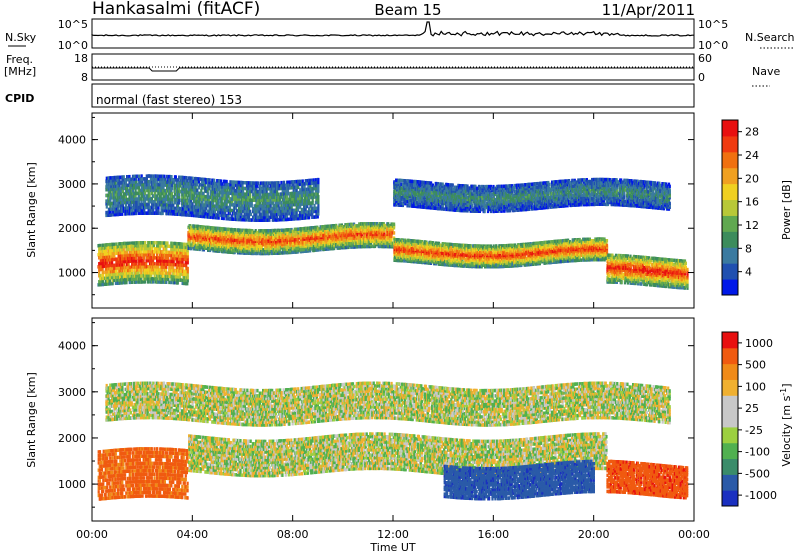 The image size is (800, 554). What do you see at coordinates (648, 10) in the screenshot?
I see `date-title: 11/Apr/2011` at bounding box center [648, 10].